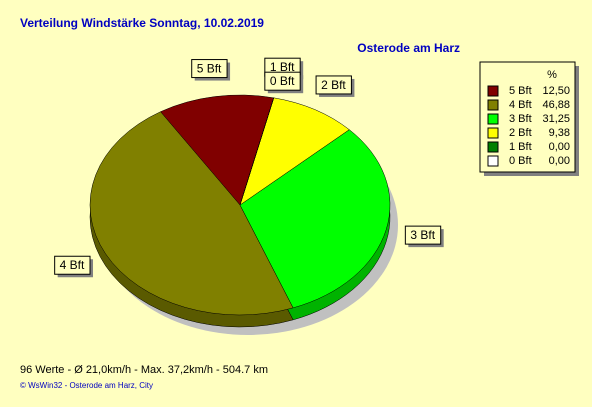 The image size is (592, 407). Describe the element at coordinates (520, 147) in the screenshot. I see `legend-label: 1 Bft` at that location.